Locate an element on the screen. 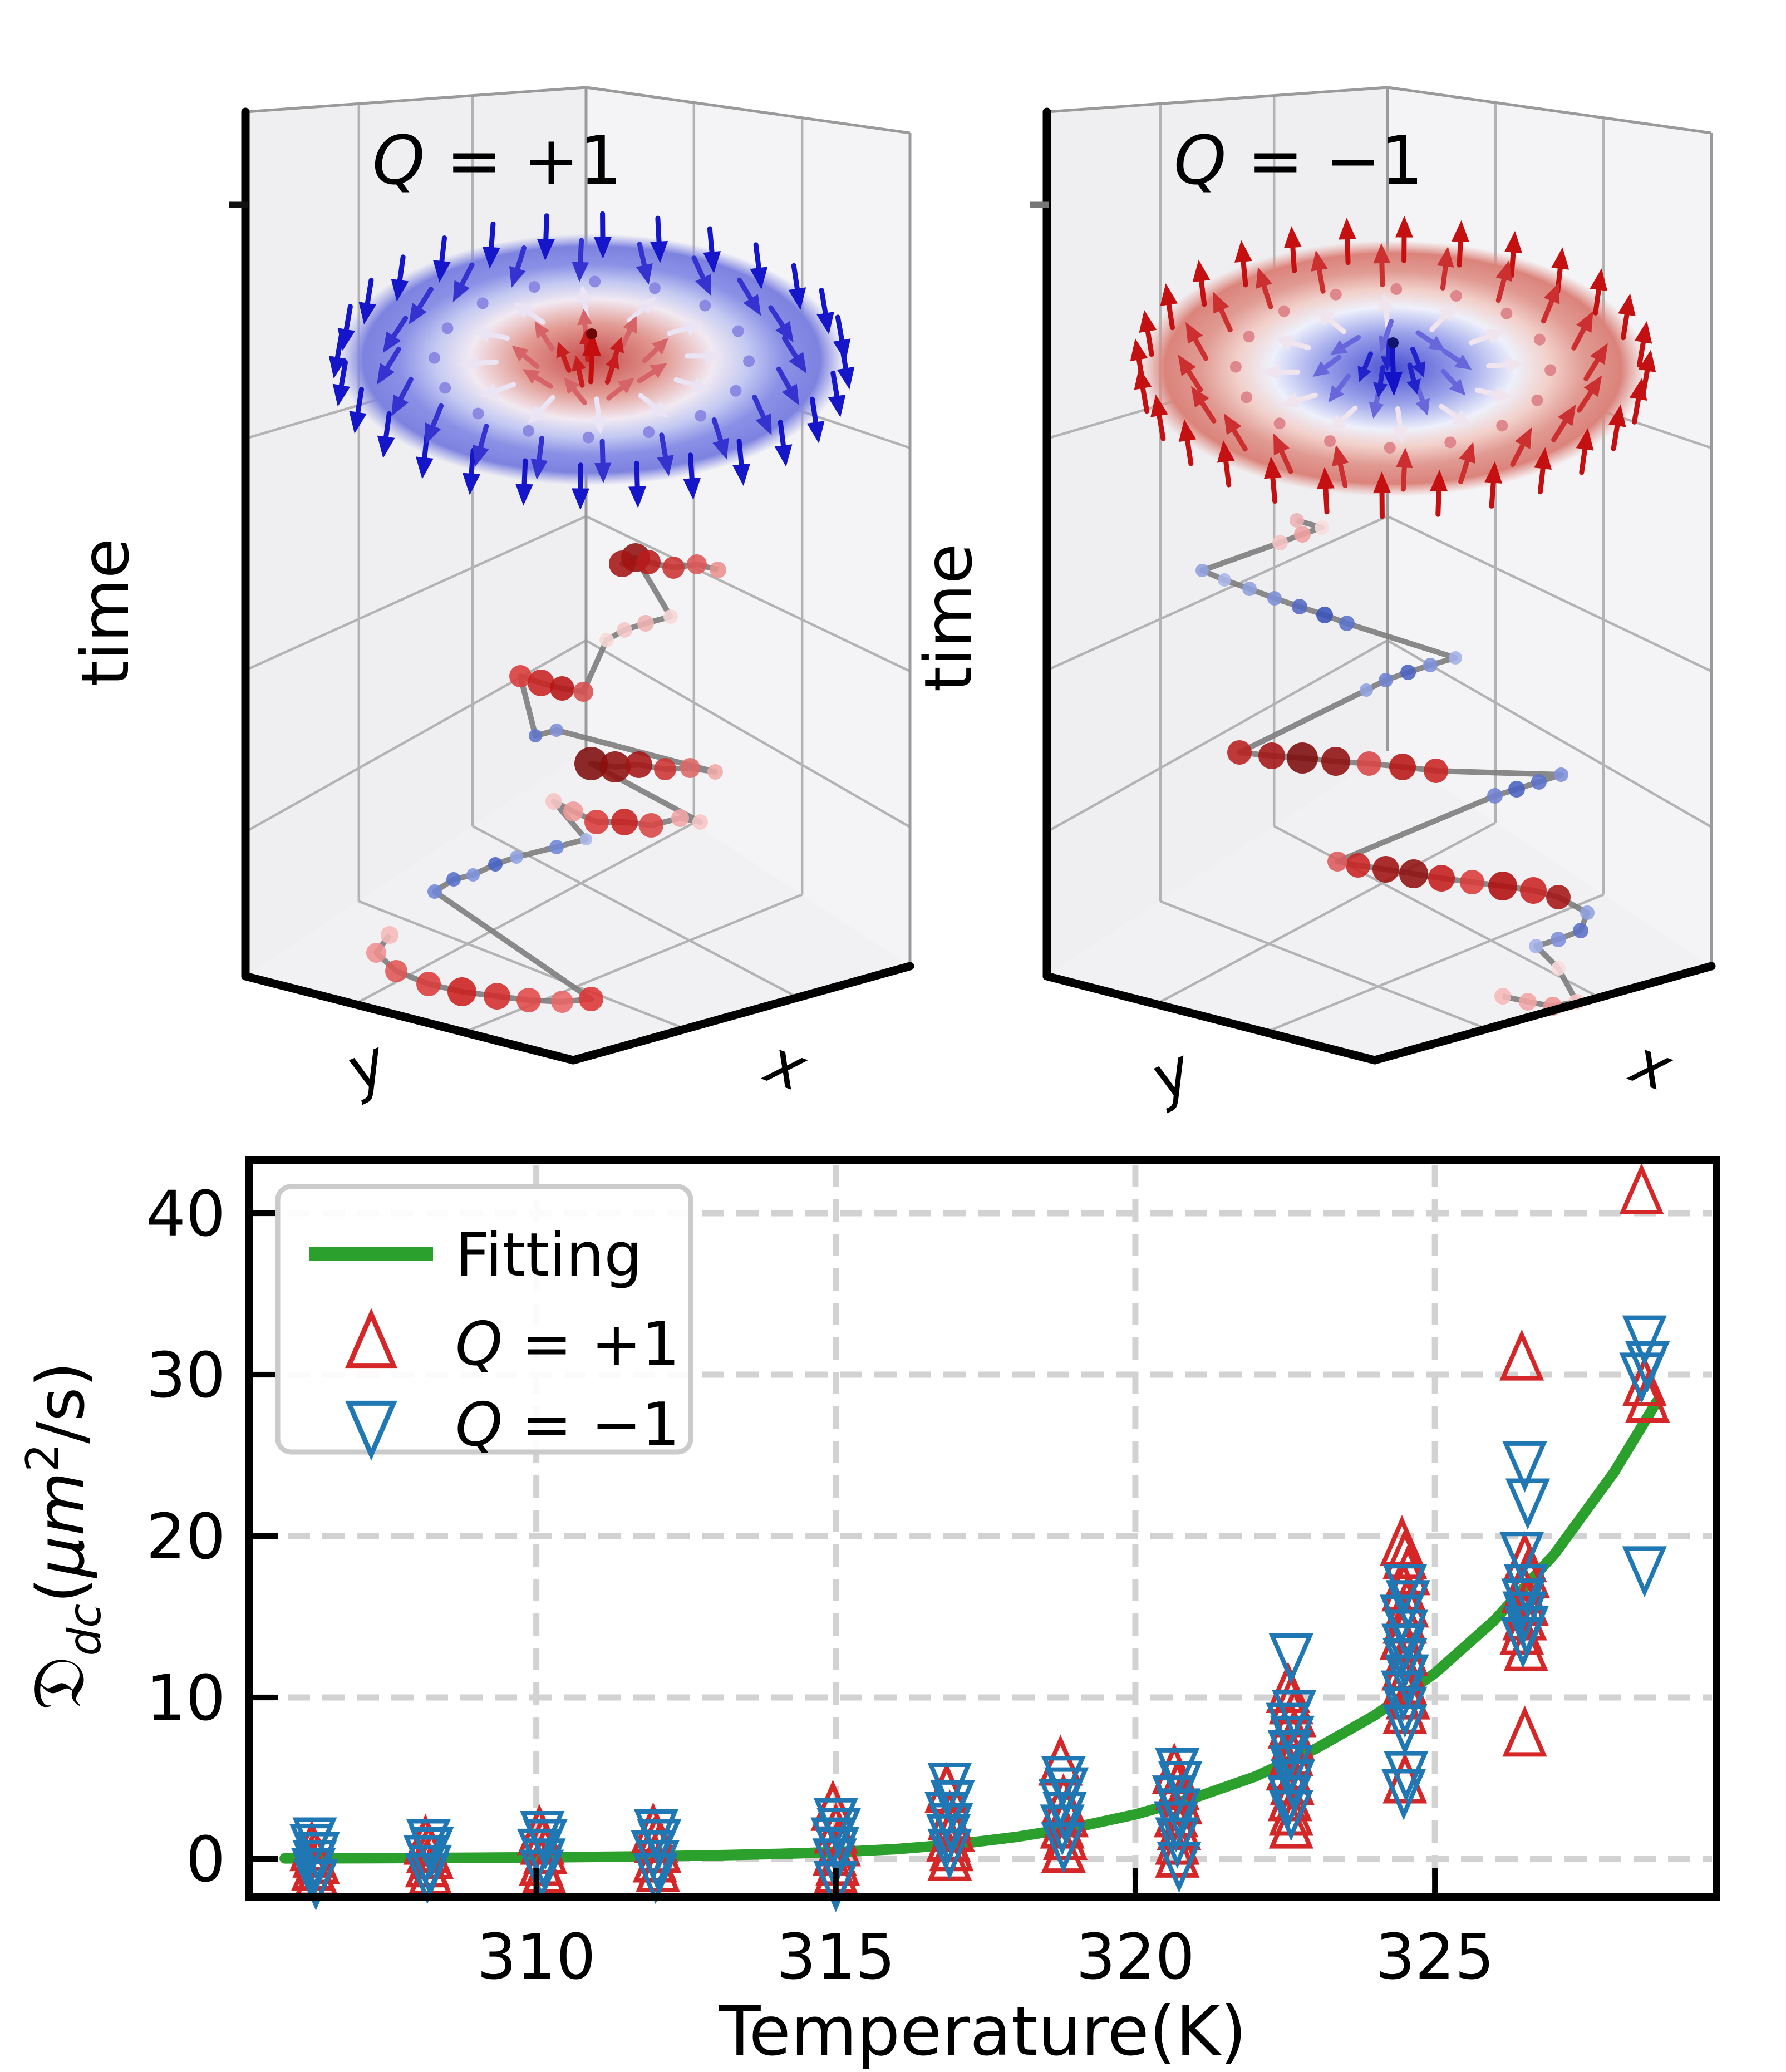  x-axis-label-3d: x is located at coordinates (786, 1065).